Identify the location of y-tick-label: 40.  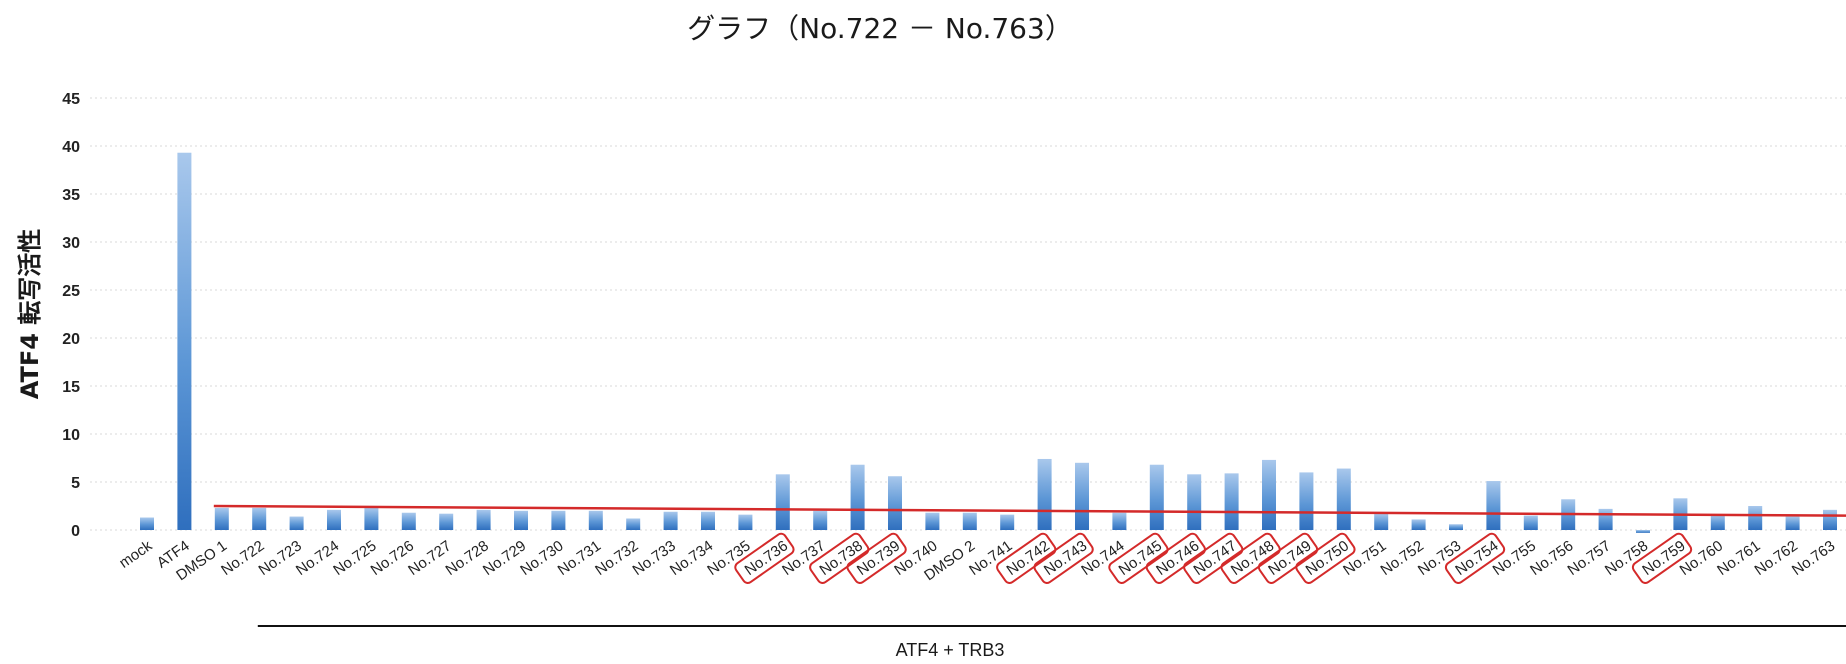
(71, 147).